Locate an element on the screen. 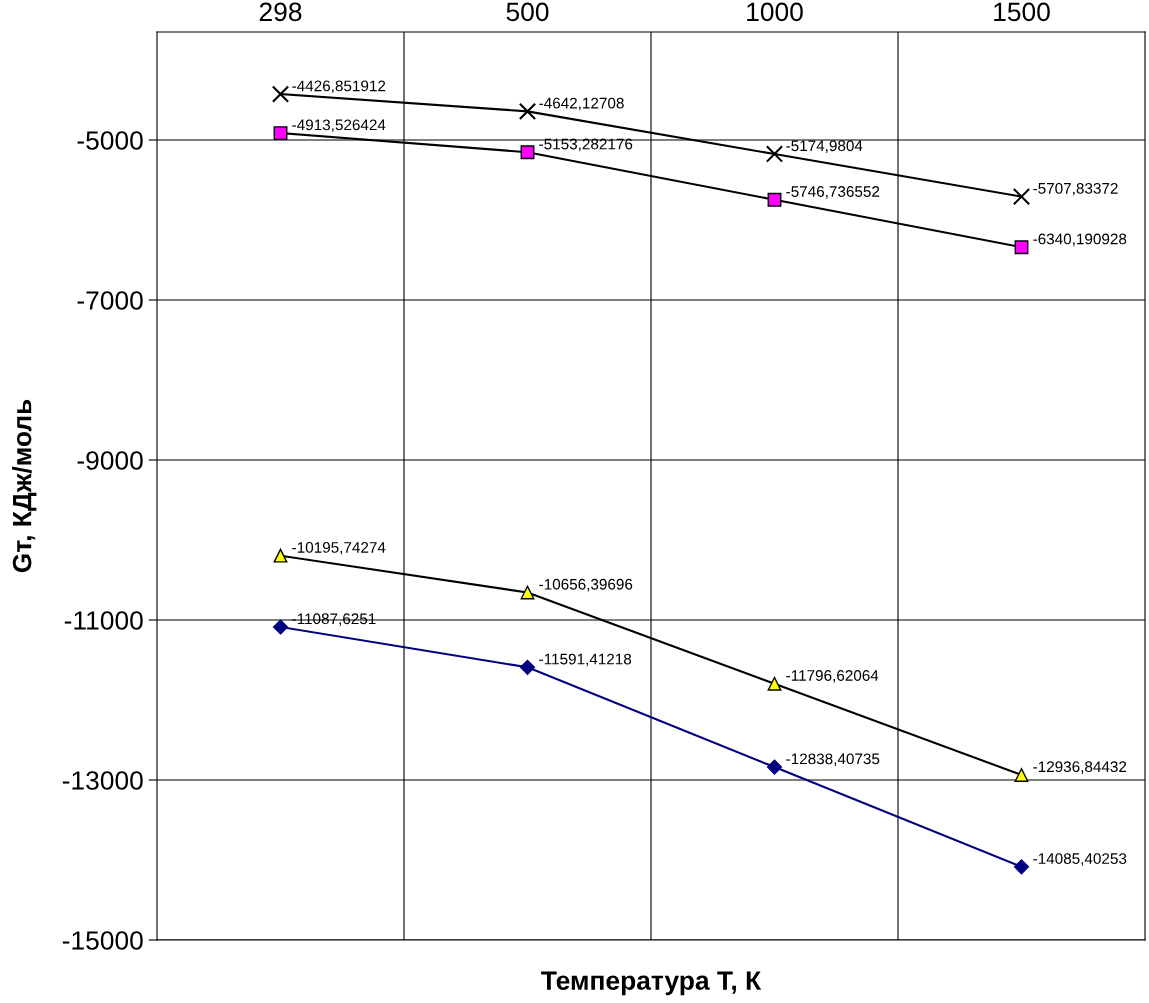  data-label: -4642,12708 is located at coordinates (581, 104).